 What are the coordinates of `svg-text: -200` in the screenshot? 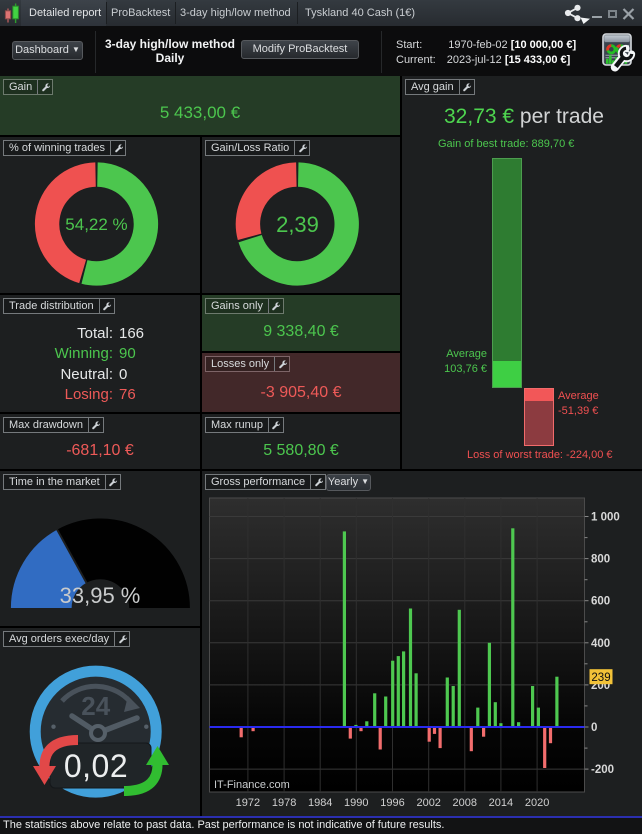 It's located at (602, 770).